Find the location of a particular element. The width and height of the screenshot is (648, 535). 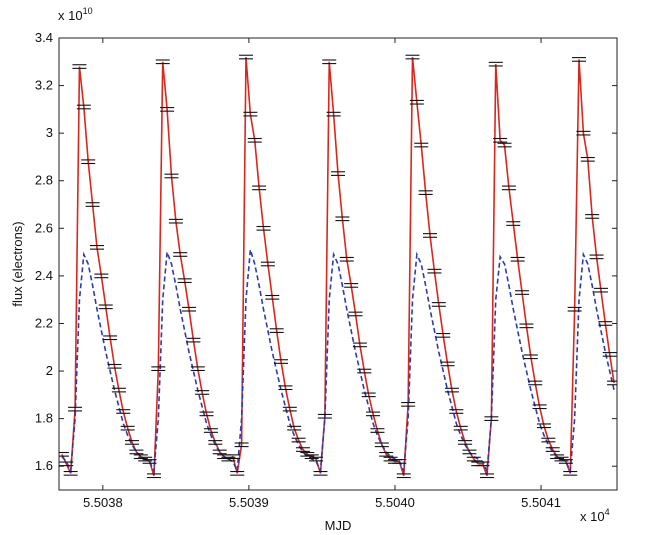

x-axis-label: MJD is located at coordinates (338, 525).